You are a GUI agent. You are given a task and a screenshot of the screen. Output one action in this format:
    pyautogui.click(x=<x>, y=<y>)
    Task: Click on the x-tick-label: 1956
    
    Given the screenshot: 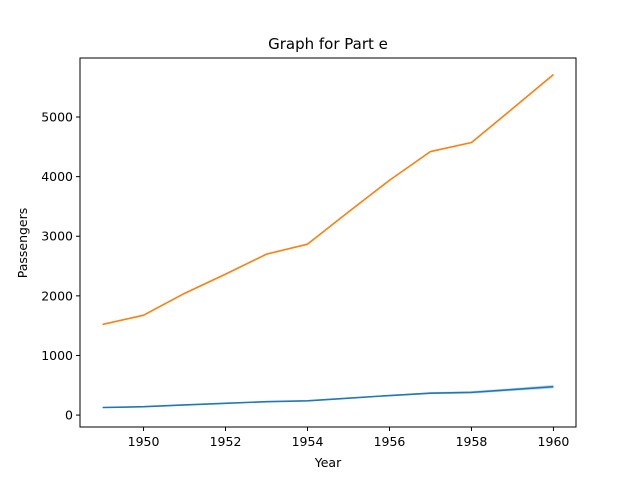 What is the action you would take?
    pyautogui.click(x=390, y=441)
    